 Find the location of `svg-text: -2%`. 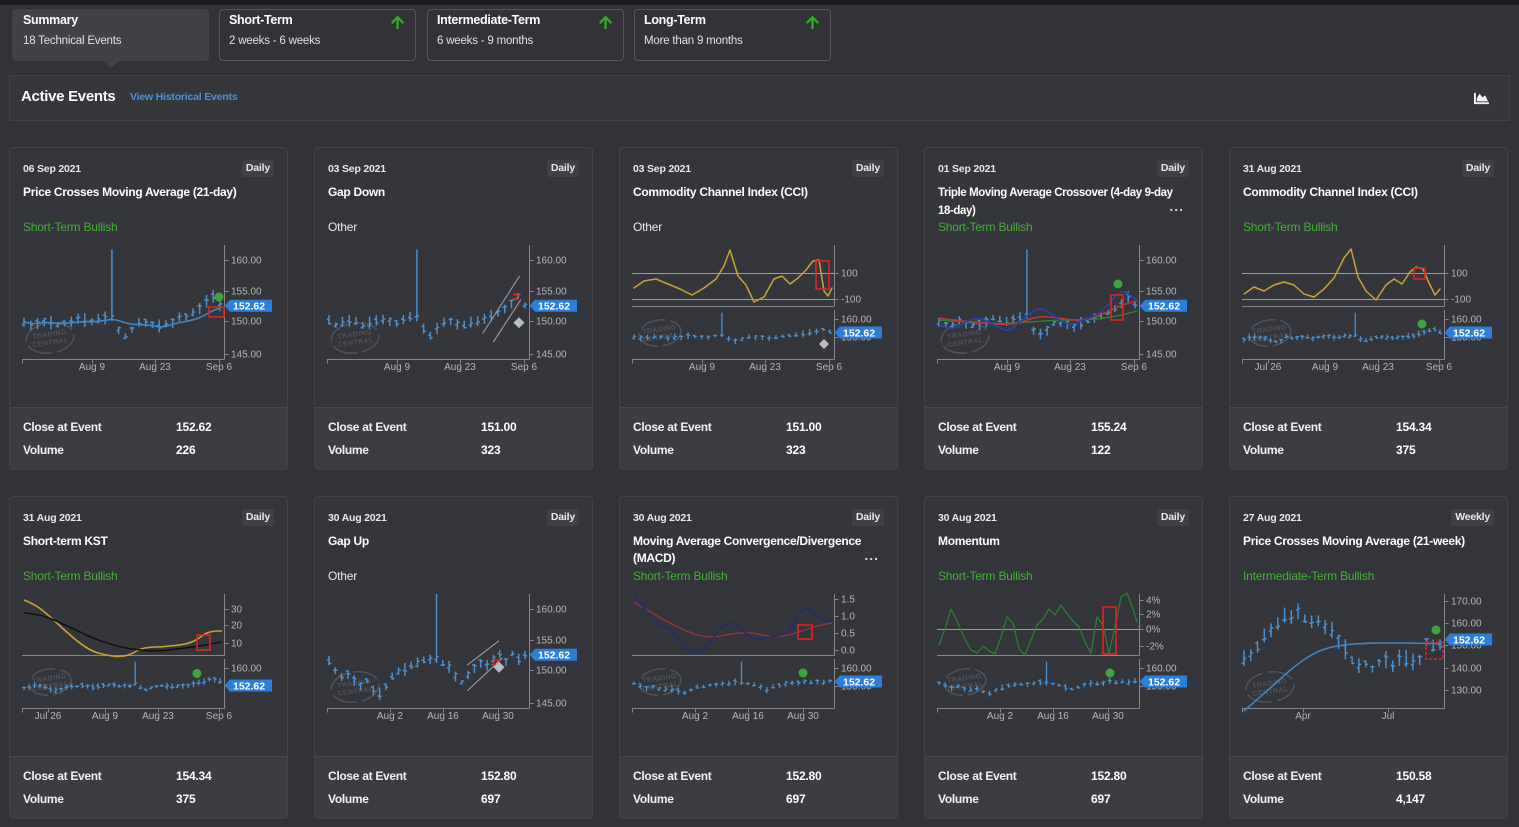

svg-text: -2% is located at coordinates (1155, 647).